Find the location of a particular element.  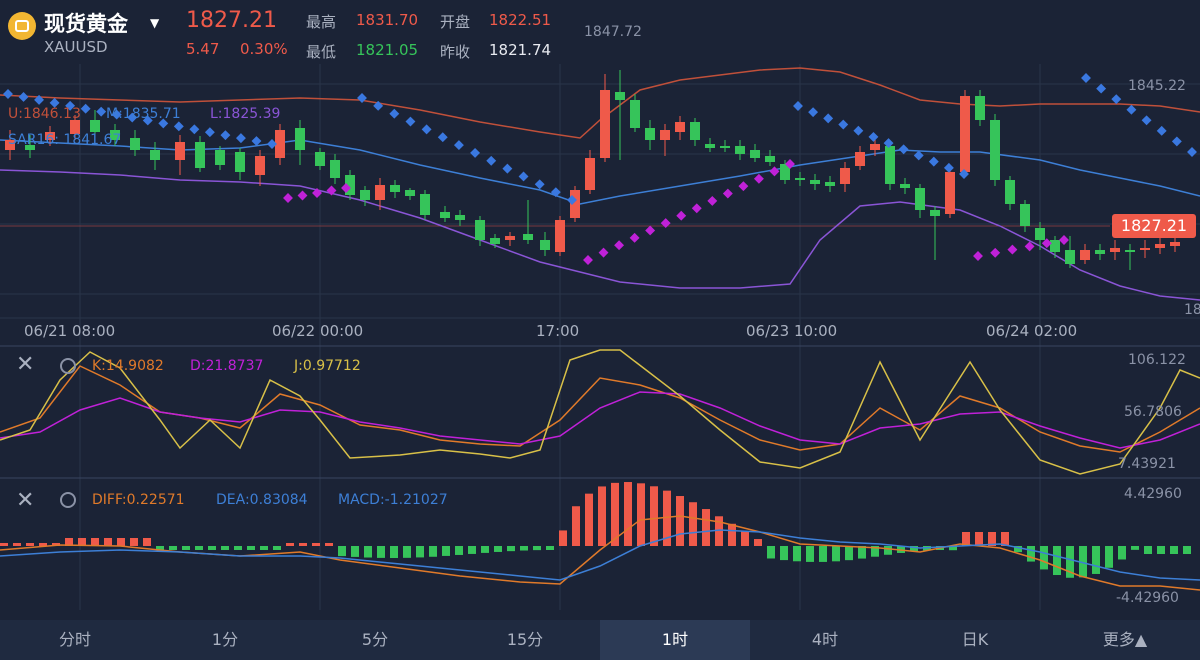

current-price-tag: 1827.21 is located at coordinates (1154, 226).